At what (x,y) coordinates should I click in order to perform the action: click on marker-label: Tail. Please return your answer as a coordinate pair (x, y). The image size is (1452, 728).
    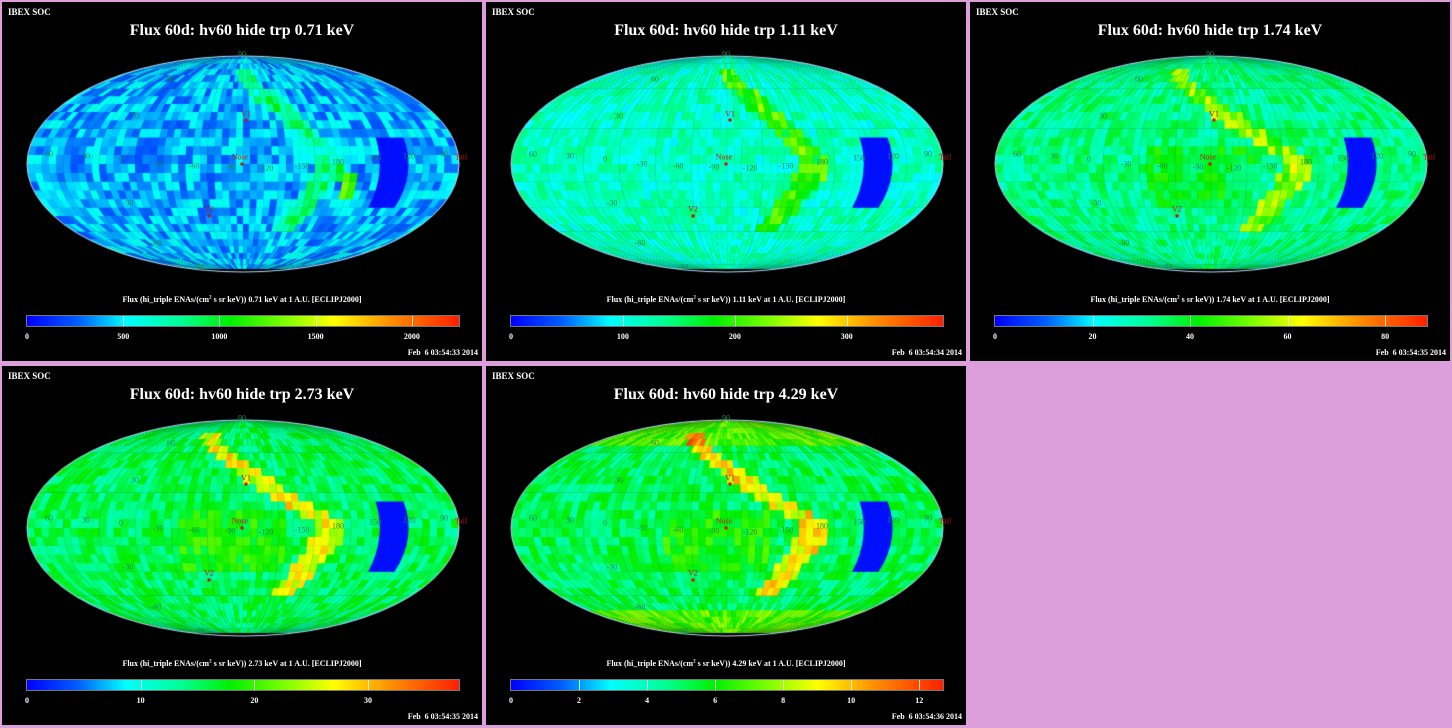
    Looking at the image, I should click on (1429, 157).